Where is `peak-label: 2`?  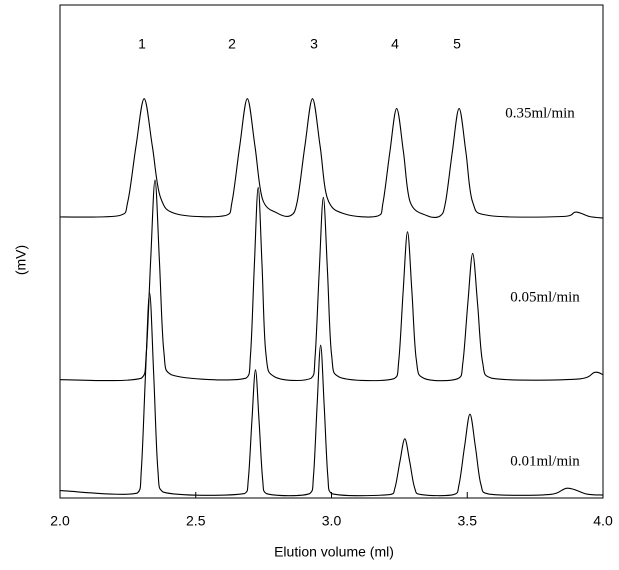
peak-label: 2 is located at coordinates (232, 44).